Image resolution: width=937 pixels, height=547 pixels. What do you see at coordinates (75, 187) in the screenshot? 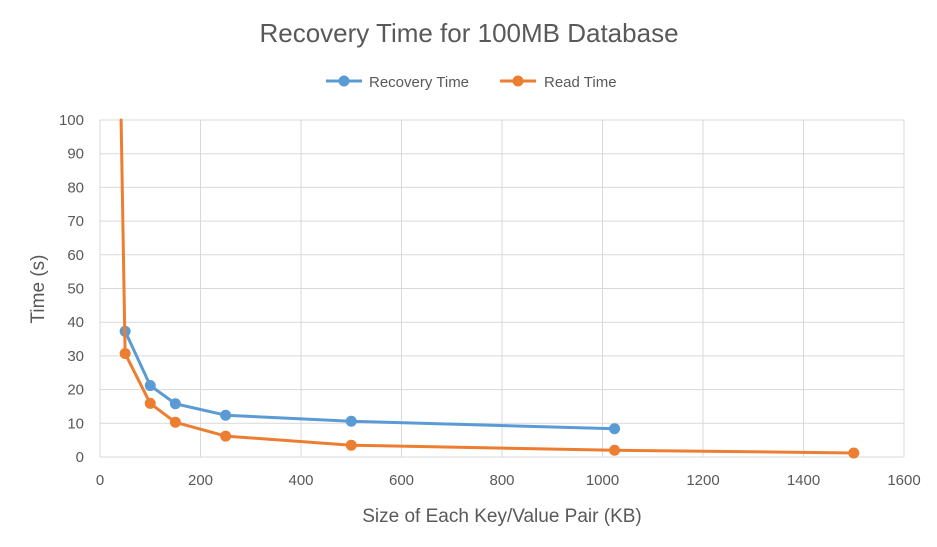
I see `y-tick-label-80: 80` at bounding box center [75, 187].